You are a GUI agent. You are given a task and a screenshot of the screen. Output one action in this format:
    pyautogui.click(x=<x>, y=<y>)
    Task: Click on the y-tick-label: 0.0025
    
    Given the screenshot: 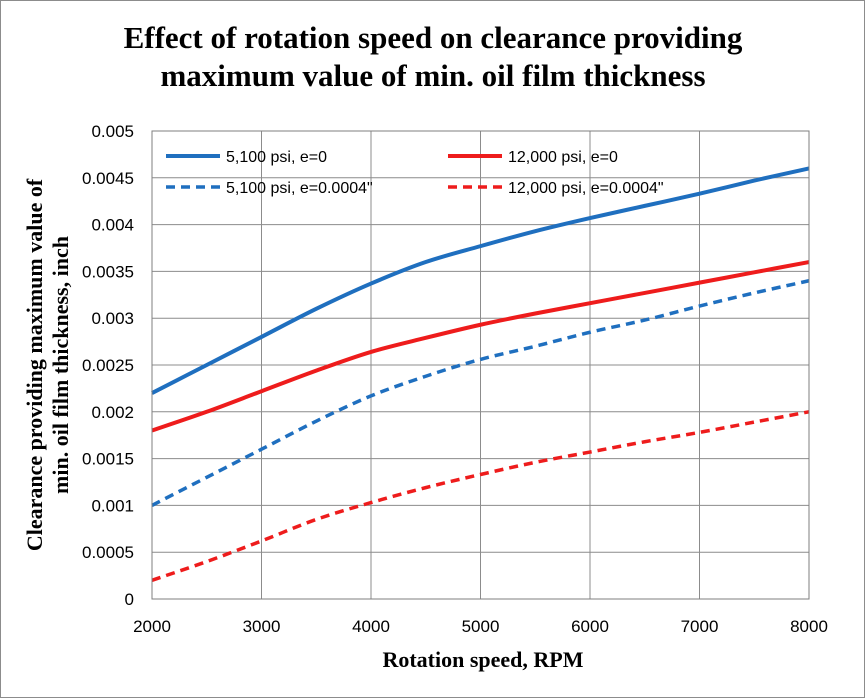 What is the action you would take?
    pyautogui.click(x=108, y=365)
    